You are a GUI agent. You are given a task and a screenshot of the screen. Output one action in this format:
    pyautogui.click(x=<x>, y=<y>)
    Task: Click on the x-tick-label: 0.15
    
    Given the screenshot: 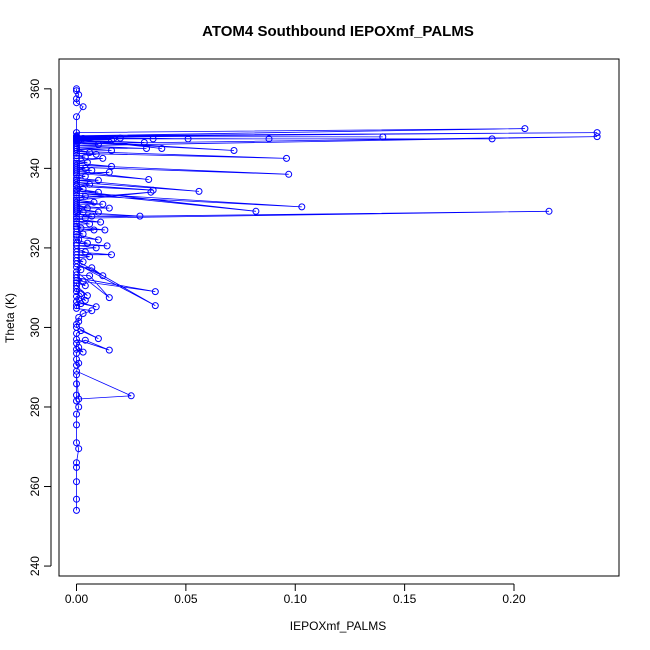 What is the action you would take?
    pyautogui.click(x=405, y=599)
    